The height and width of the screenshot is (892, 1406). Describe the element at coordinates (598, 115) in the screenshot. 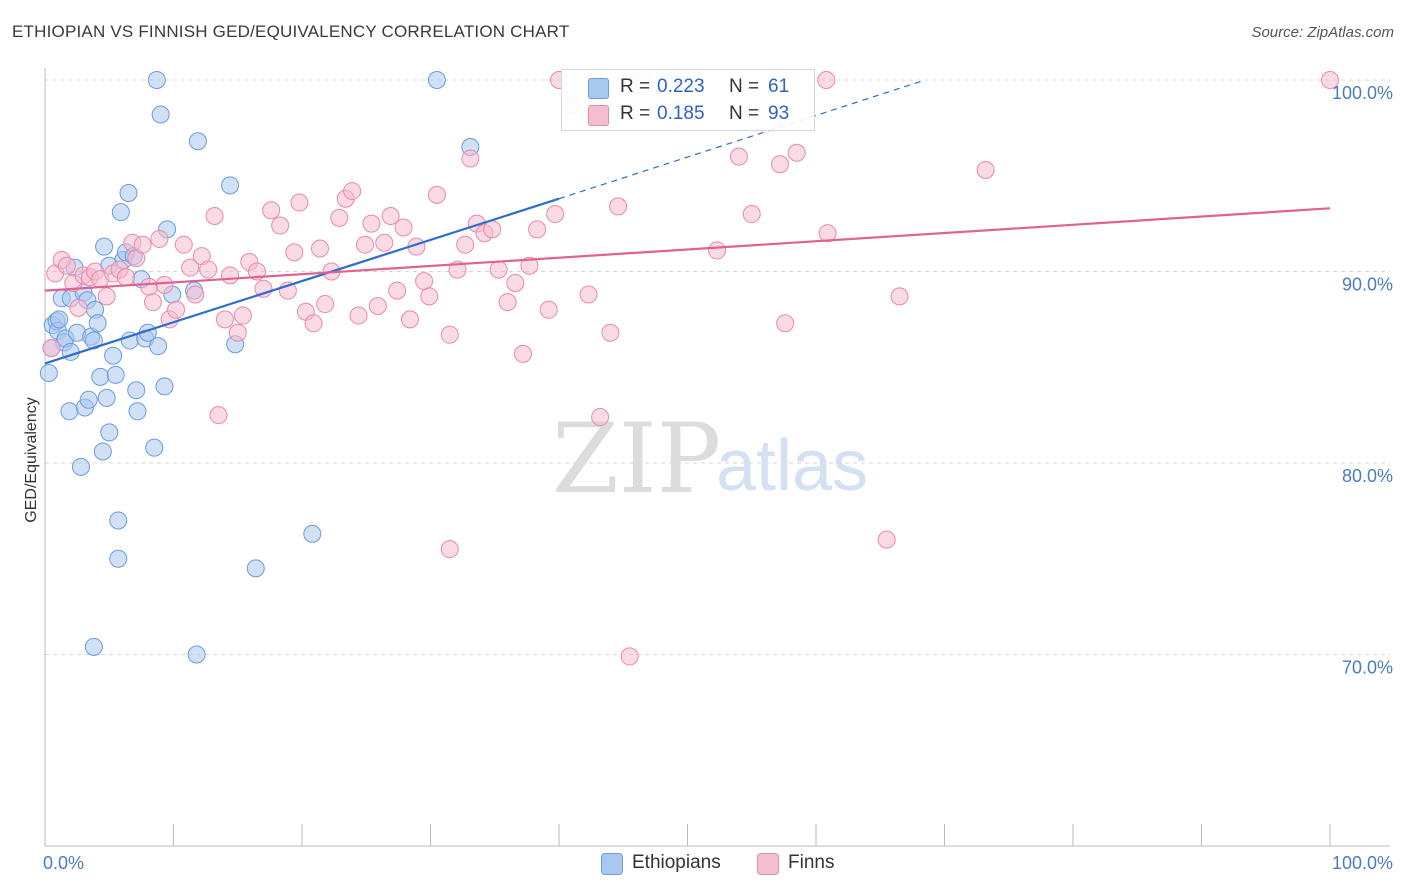

I see `finns-swatch` at that location.